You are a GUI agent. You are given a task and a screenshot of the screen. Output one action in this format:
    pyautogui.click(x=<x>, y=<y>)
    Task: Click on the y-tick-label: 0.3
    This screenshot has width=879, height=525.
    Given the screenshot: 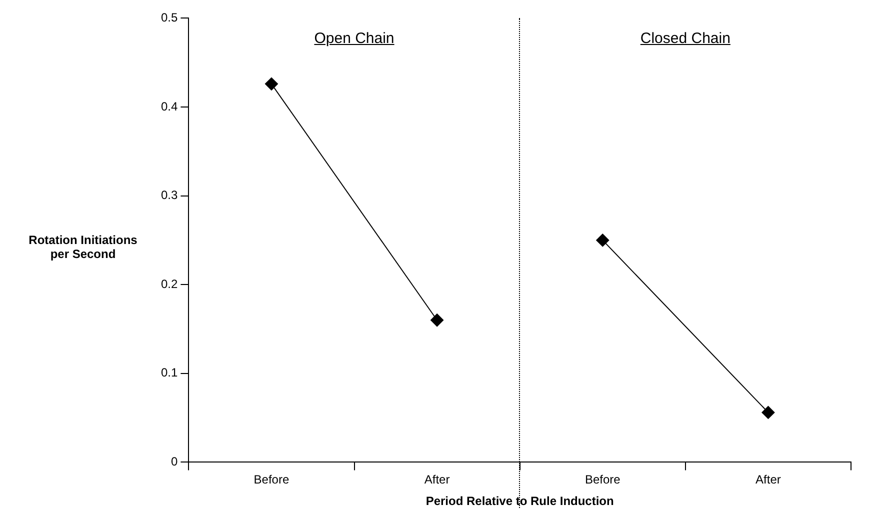 What is the action you would take?
    pyautogui.click(x=169, y=195)
    